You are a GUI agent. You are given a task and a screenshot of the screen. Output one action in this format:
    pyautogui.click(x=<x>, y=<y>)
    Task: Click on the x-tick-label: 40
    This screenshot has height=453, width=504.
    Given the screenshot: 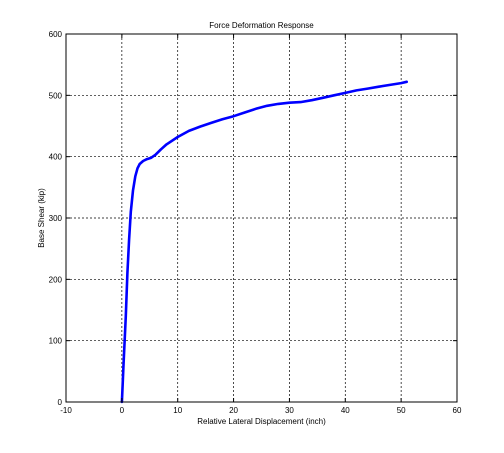 What is the action you would take?
    pyautogui.click(x=345, y=410)
    